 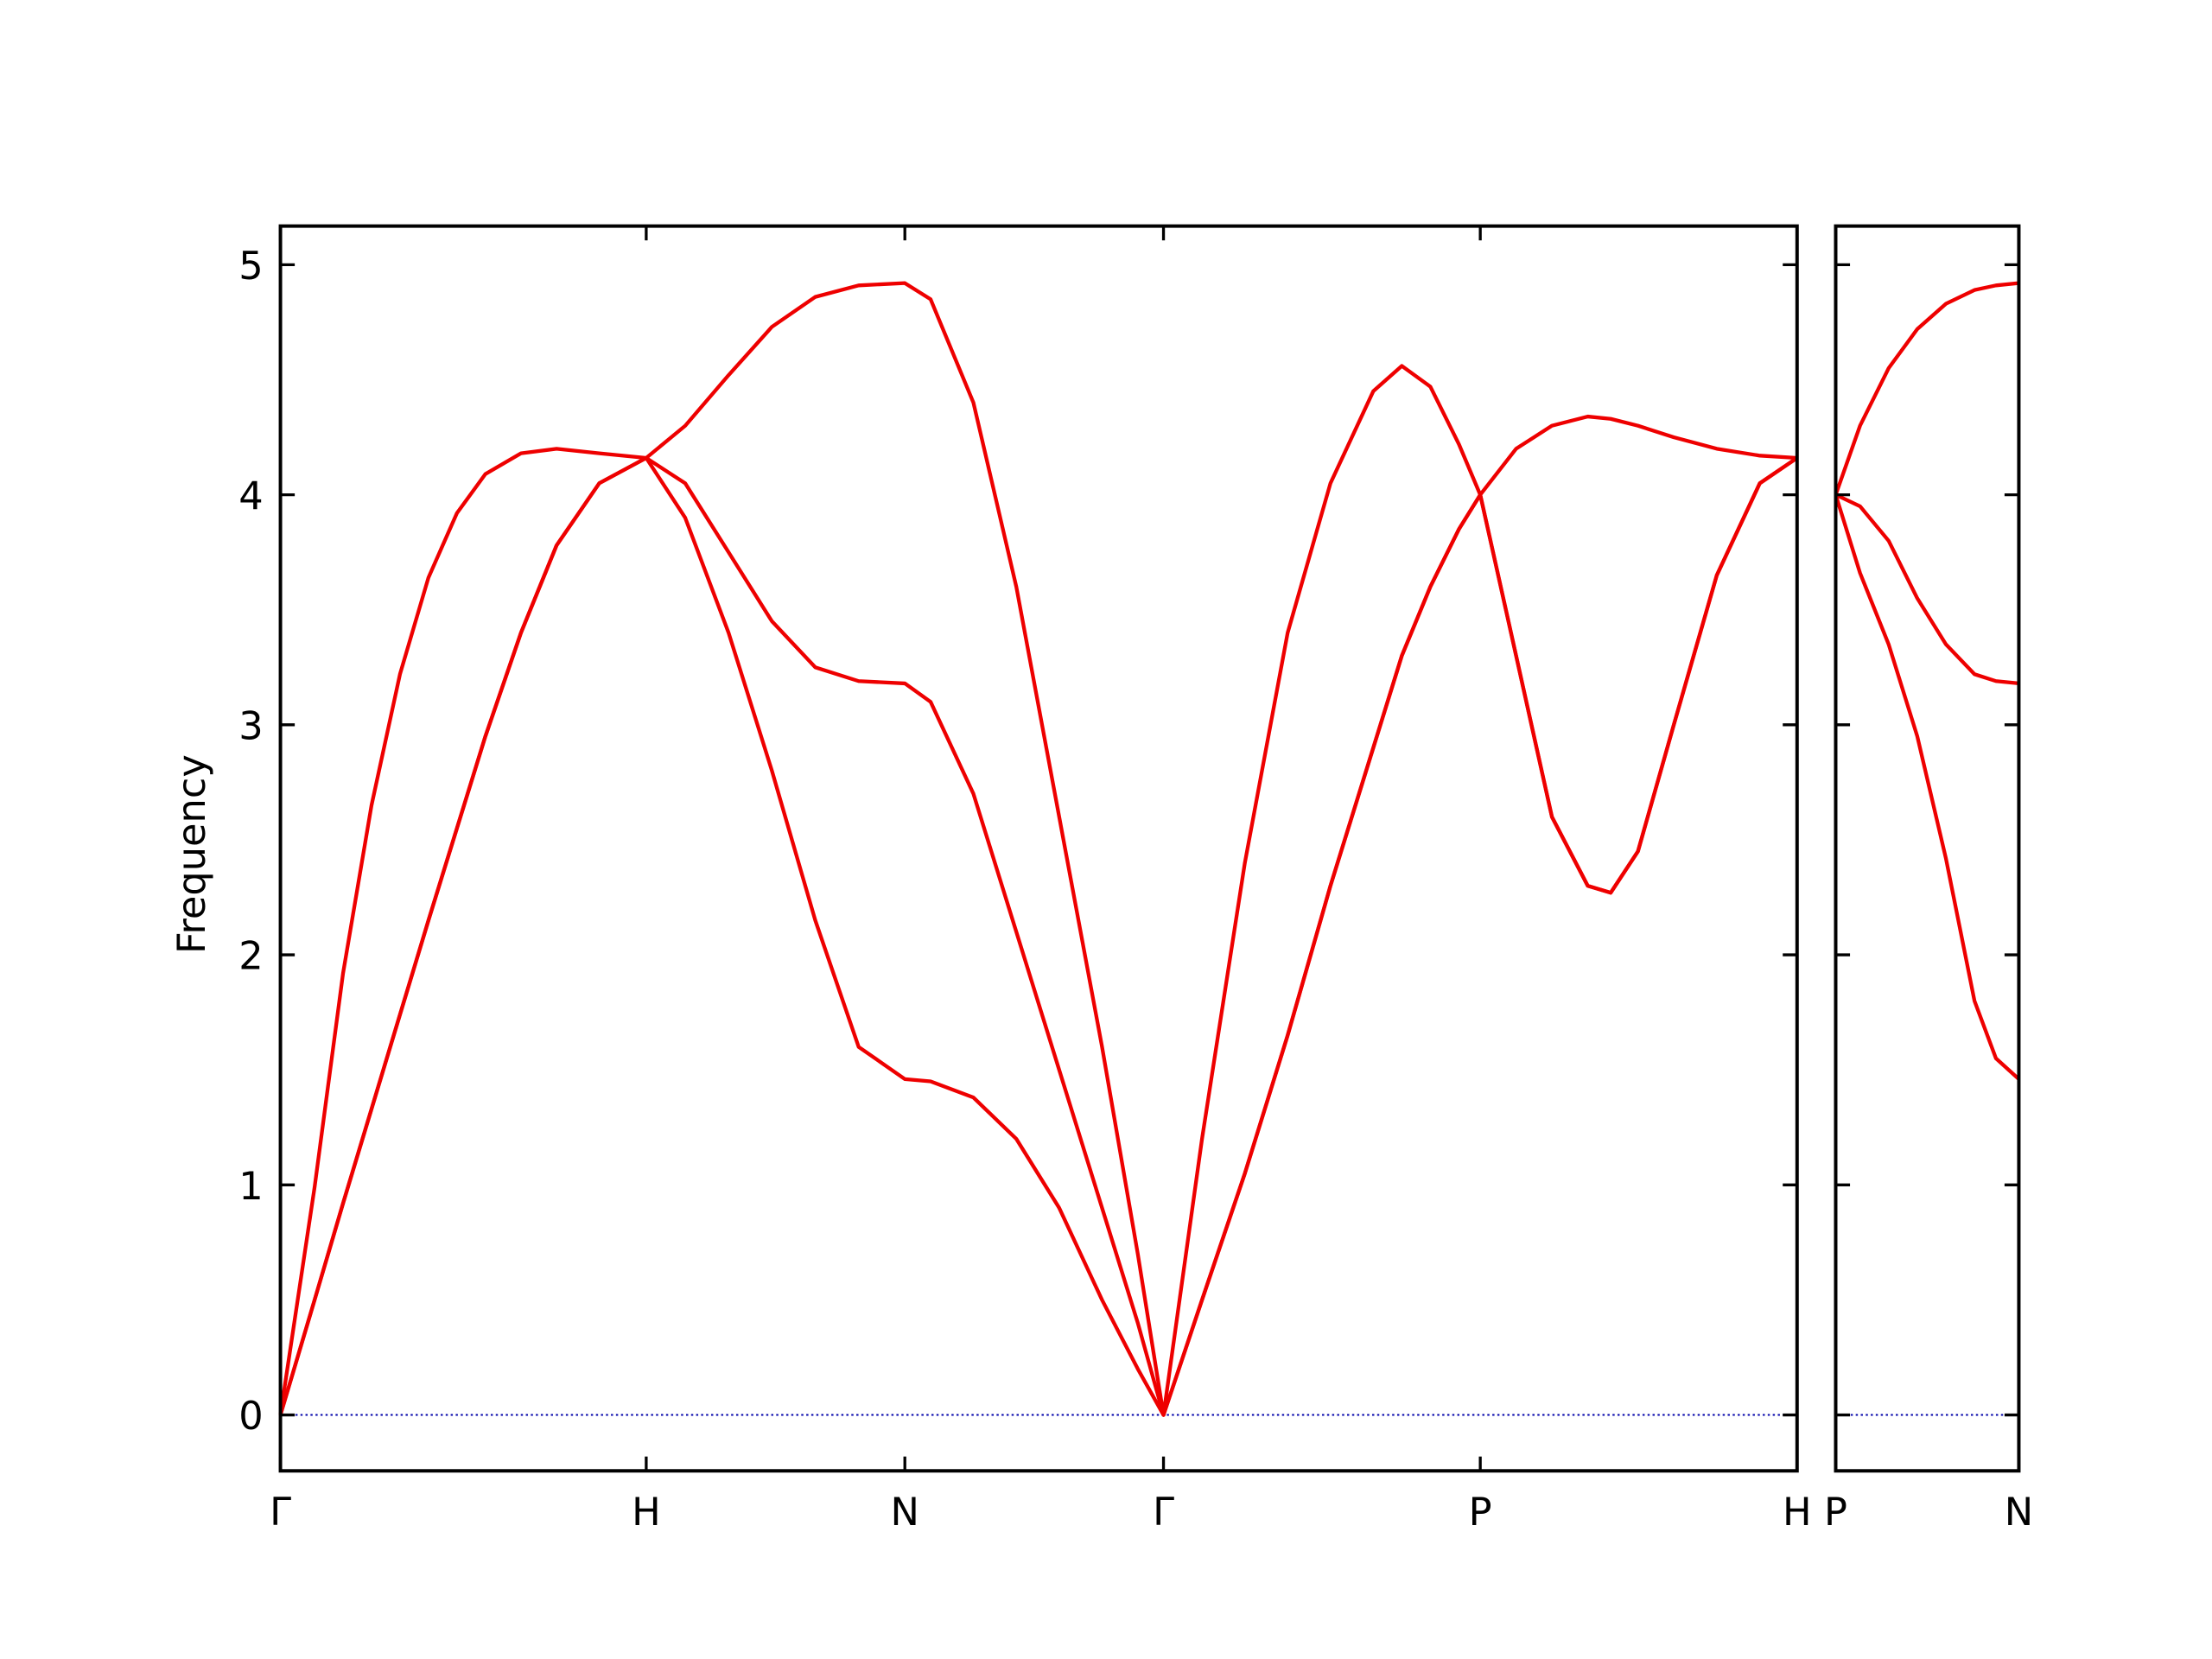 What do you see at coordinates (250, 725) in the screenshot?
I see `y-tick-label: 3` at bounding box center [250, 725].